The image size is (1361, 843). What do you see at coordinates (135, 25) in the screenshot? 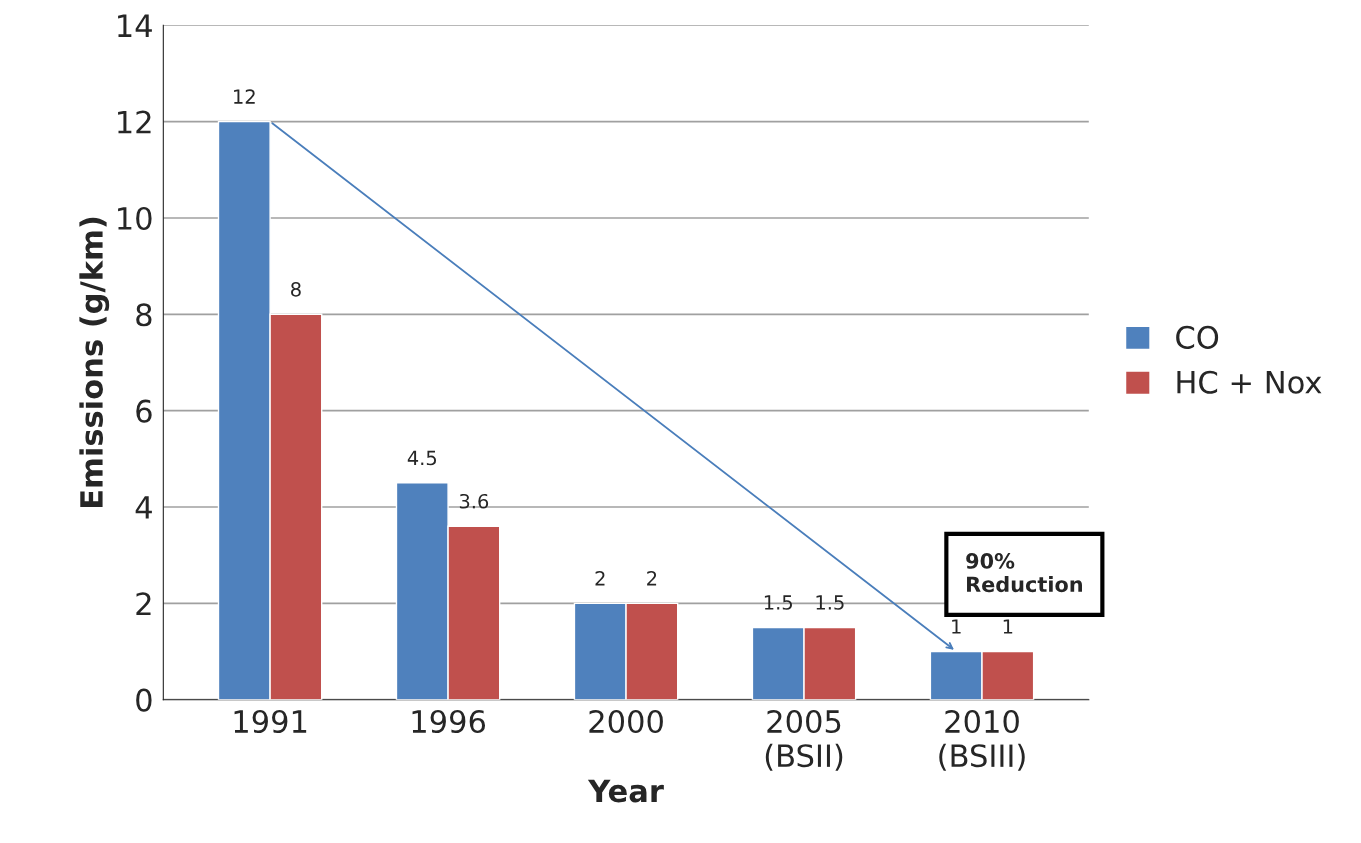
I see `y-tick-label: 14` at bounding box center [135, 25].